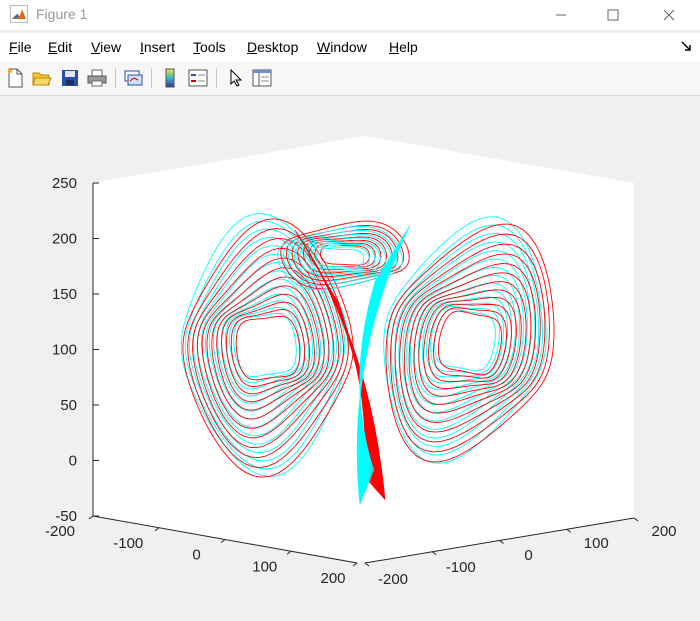  Describe the element at coordinates (64, 239) in the screenshot. I see `z-tick-label: 200` at that location.